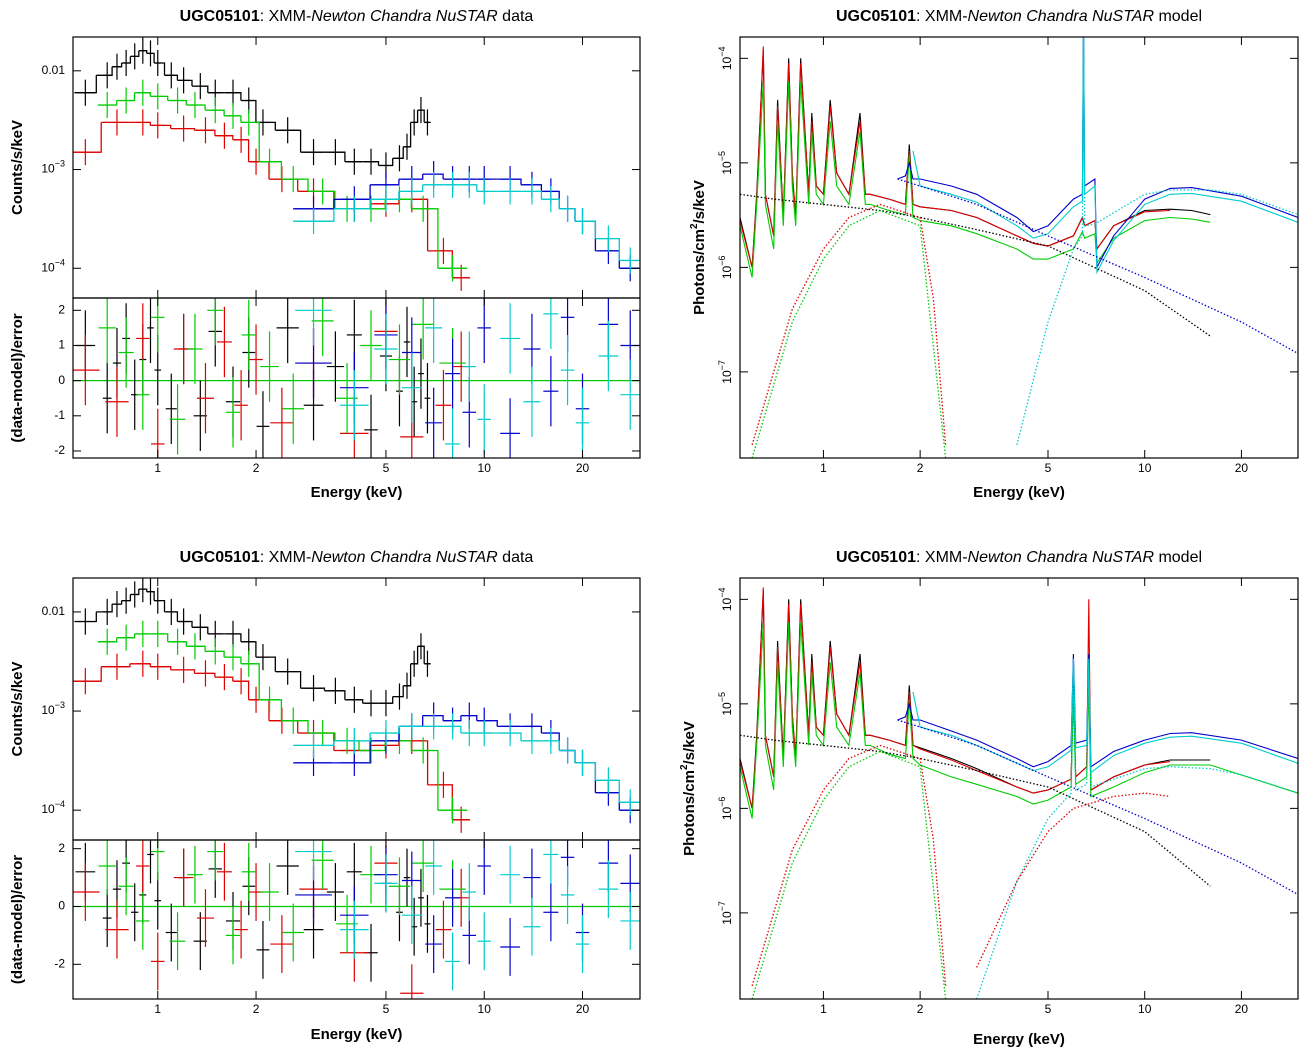 This screenshot has width=1311, height=1053. Describe the element at coordinates (689, 742) in the screenshot. I see `y-label-part: /s/keV` at that location.